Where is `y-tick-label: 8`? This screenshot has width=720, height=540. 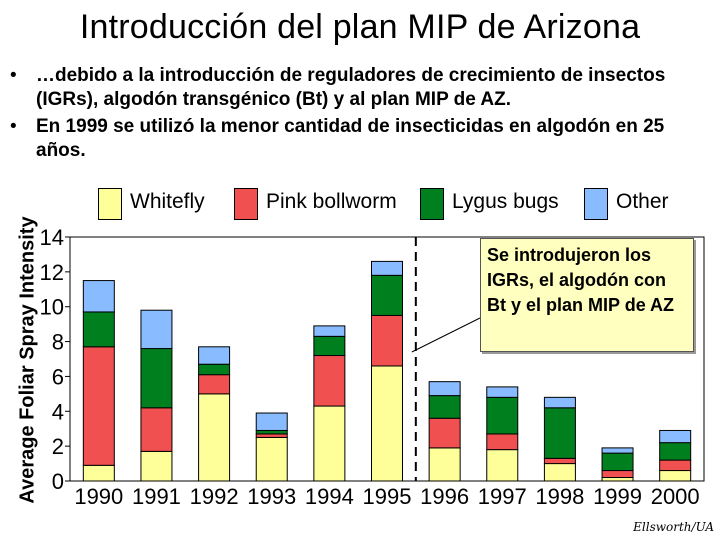 y-tick-label: 8 is located at coordinates (58, 342).